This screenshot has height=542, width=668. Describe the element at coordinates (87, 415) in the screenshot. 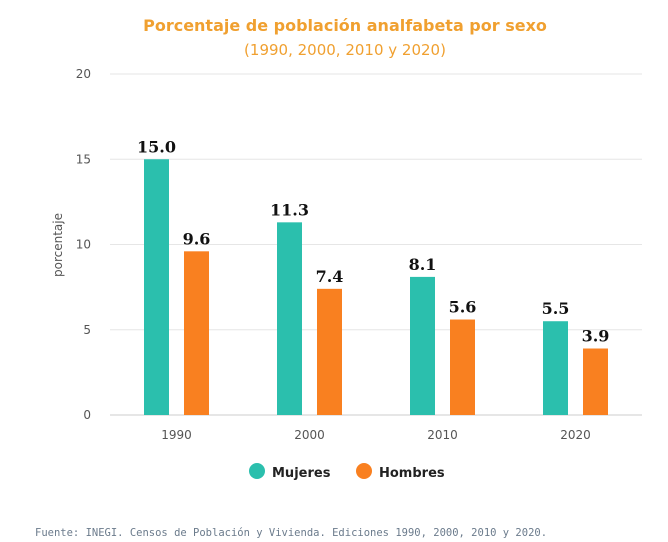

I see `y-tick-label: 0` at that location.